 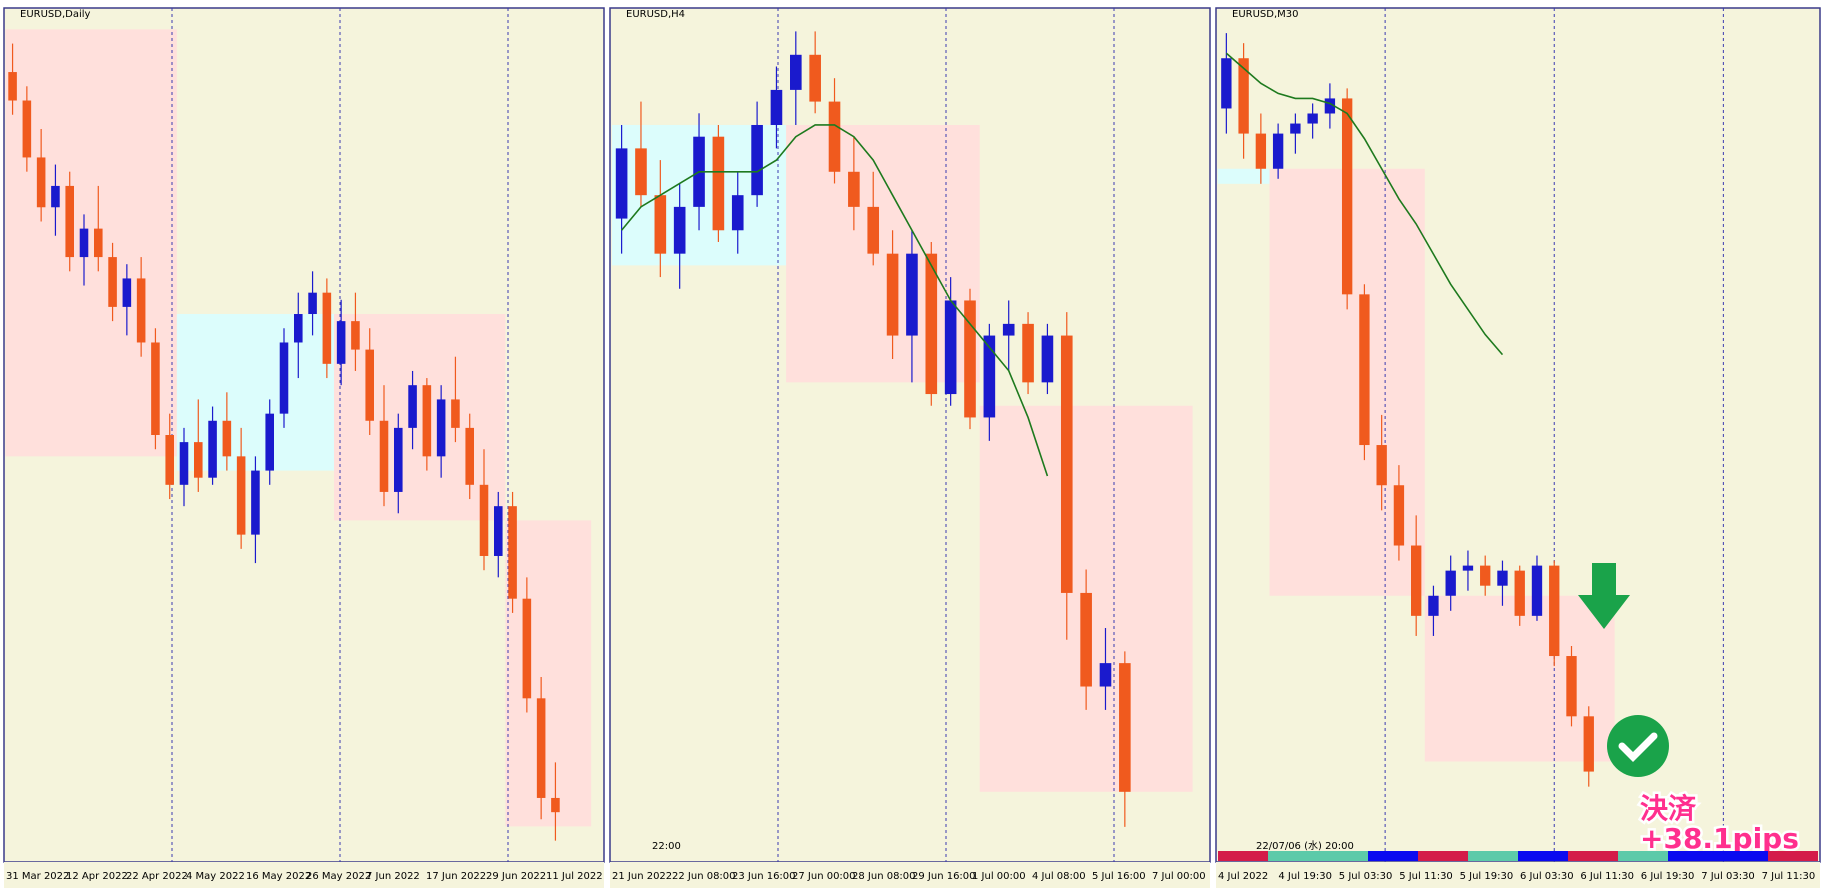 I want to click on x-tick-label: 5 Jul 11:30, so click(x=1426, y=876).